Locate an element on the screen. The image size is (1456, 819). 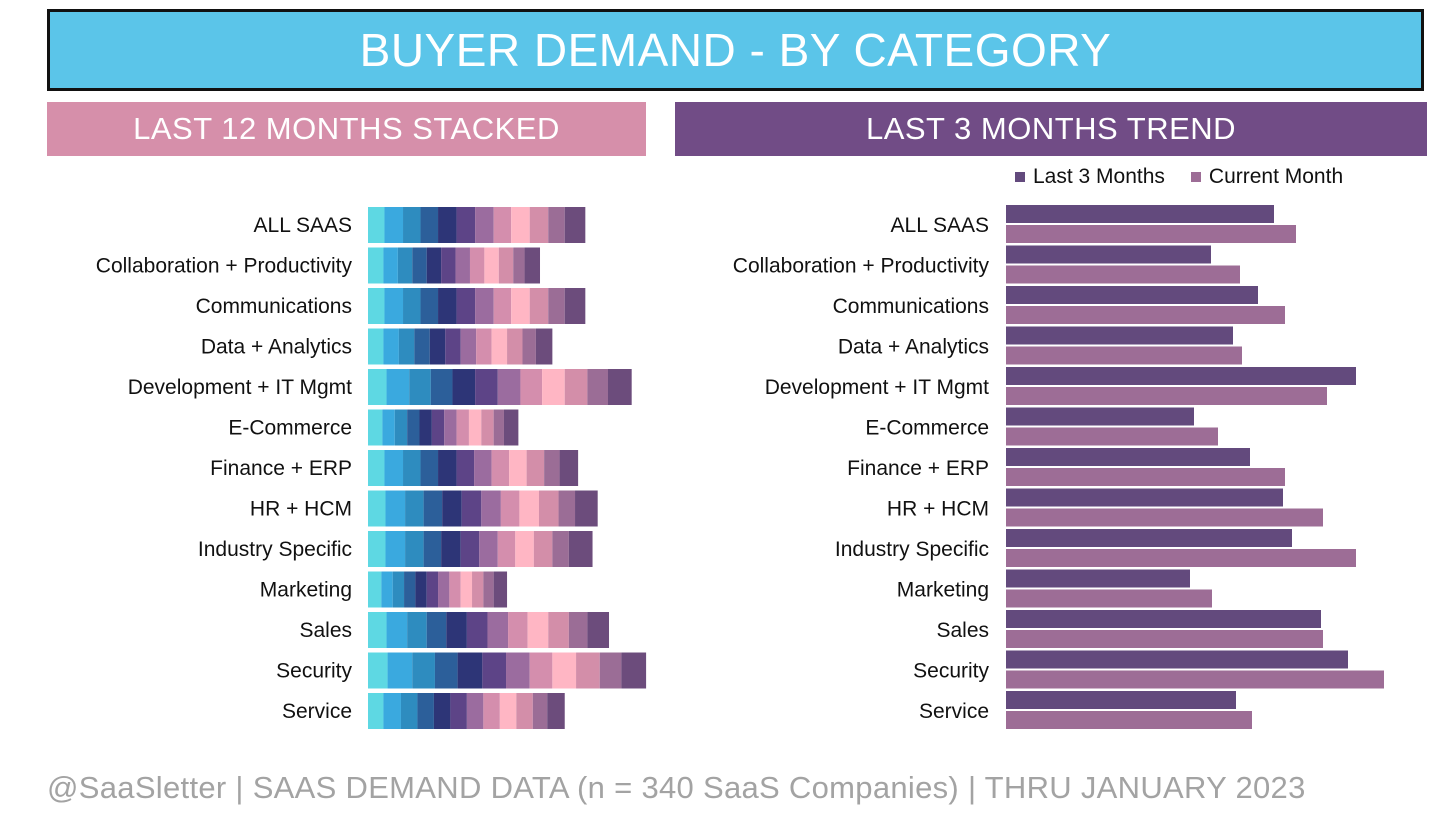
category-label-development-it-mgmt: Development + IT Mgmt is located at coordinates (240, 387).